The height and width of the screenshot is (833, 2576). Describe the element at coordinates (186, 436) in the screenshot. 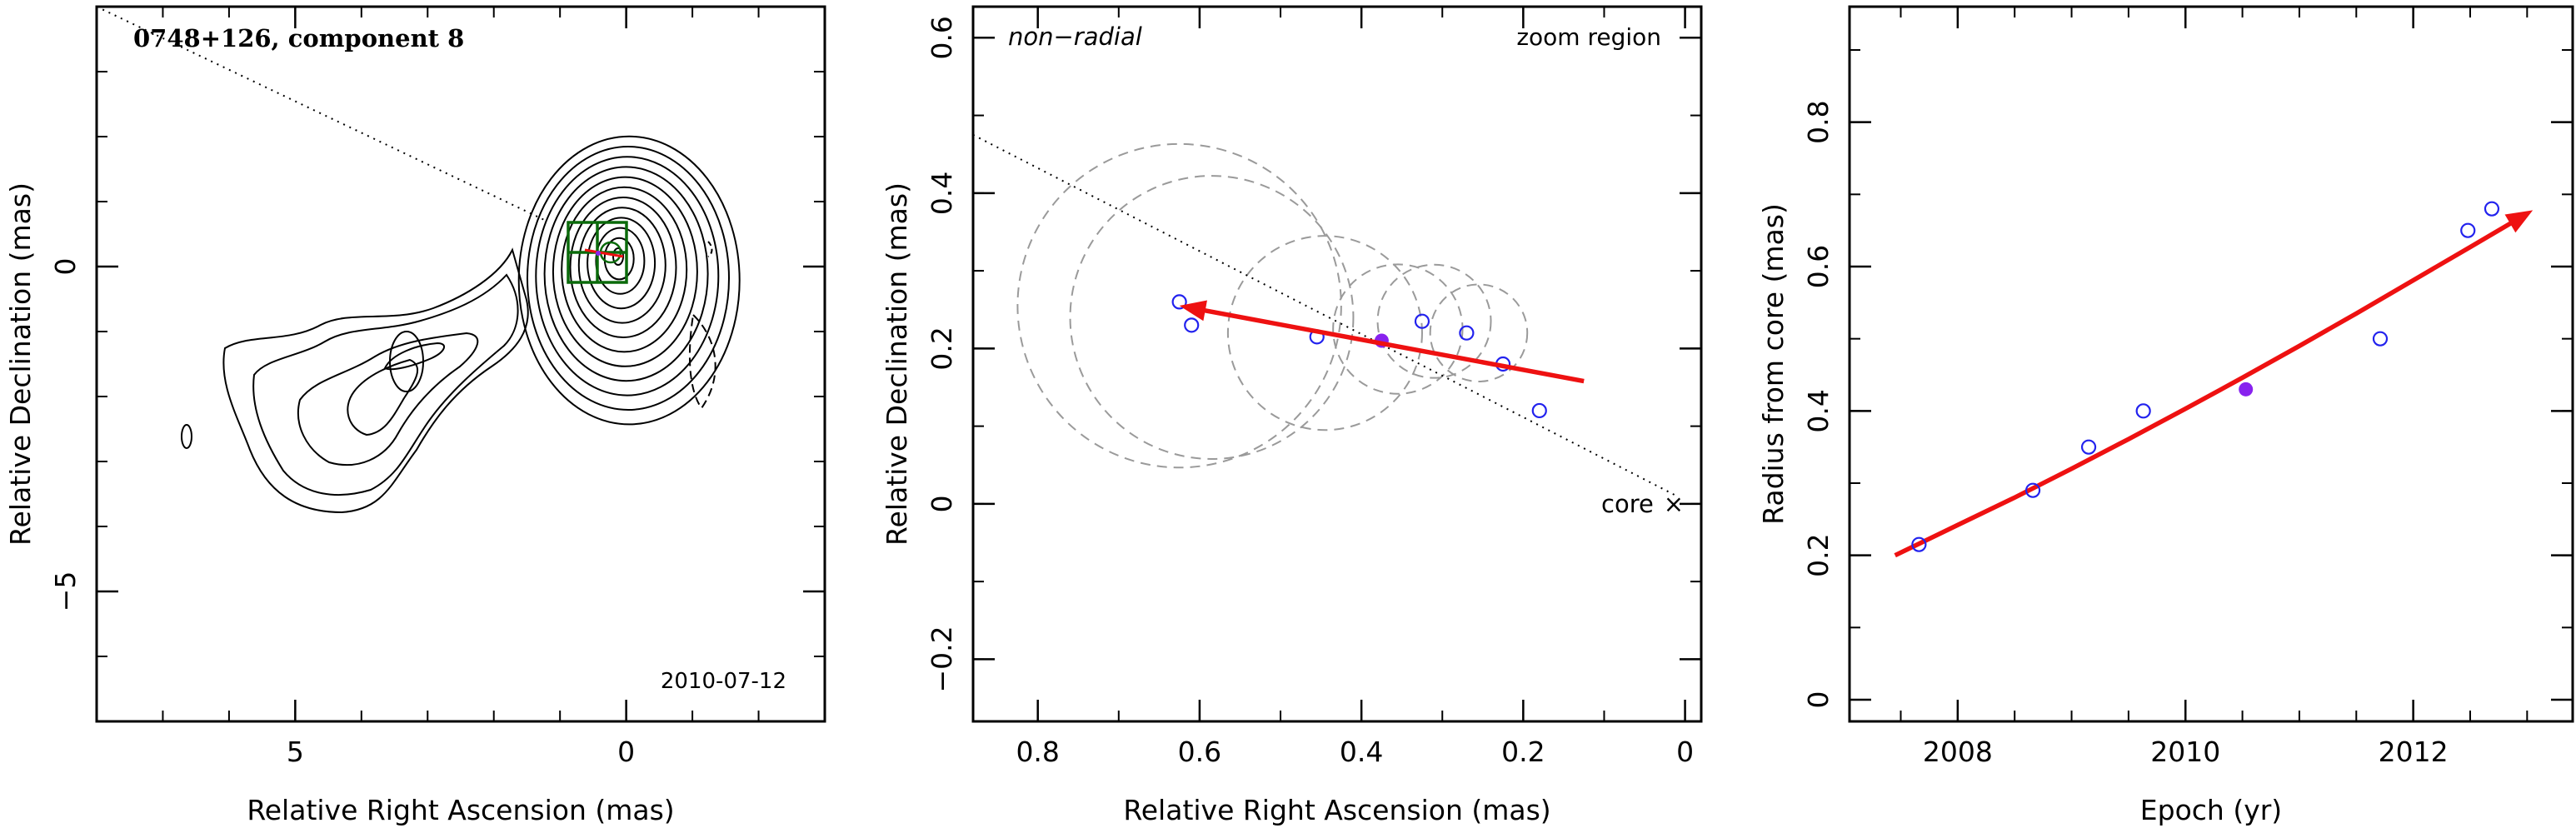

I see `isolated-contour` at that location.